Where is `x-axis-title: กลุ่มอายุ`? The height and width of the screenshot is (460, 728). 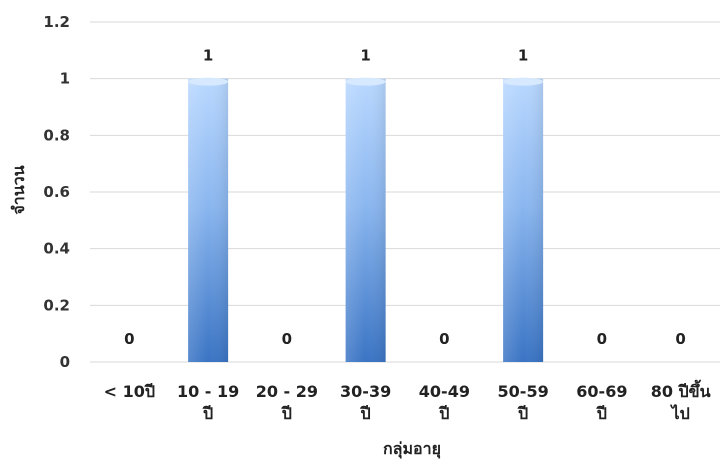
x-axis-title: กลุ่มอายุ is located at coordinates (412, 449).